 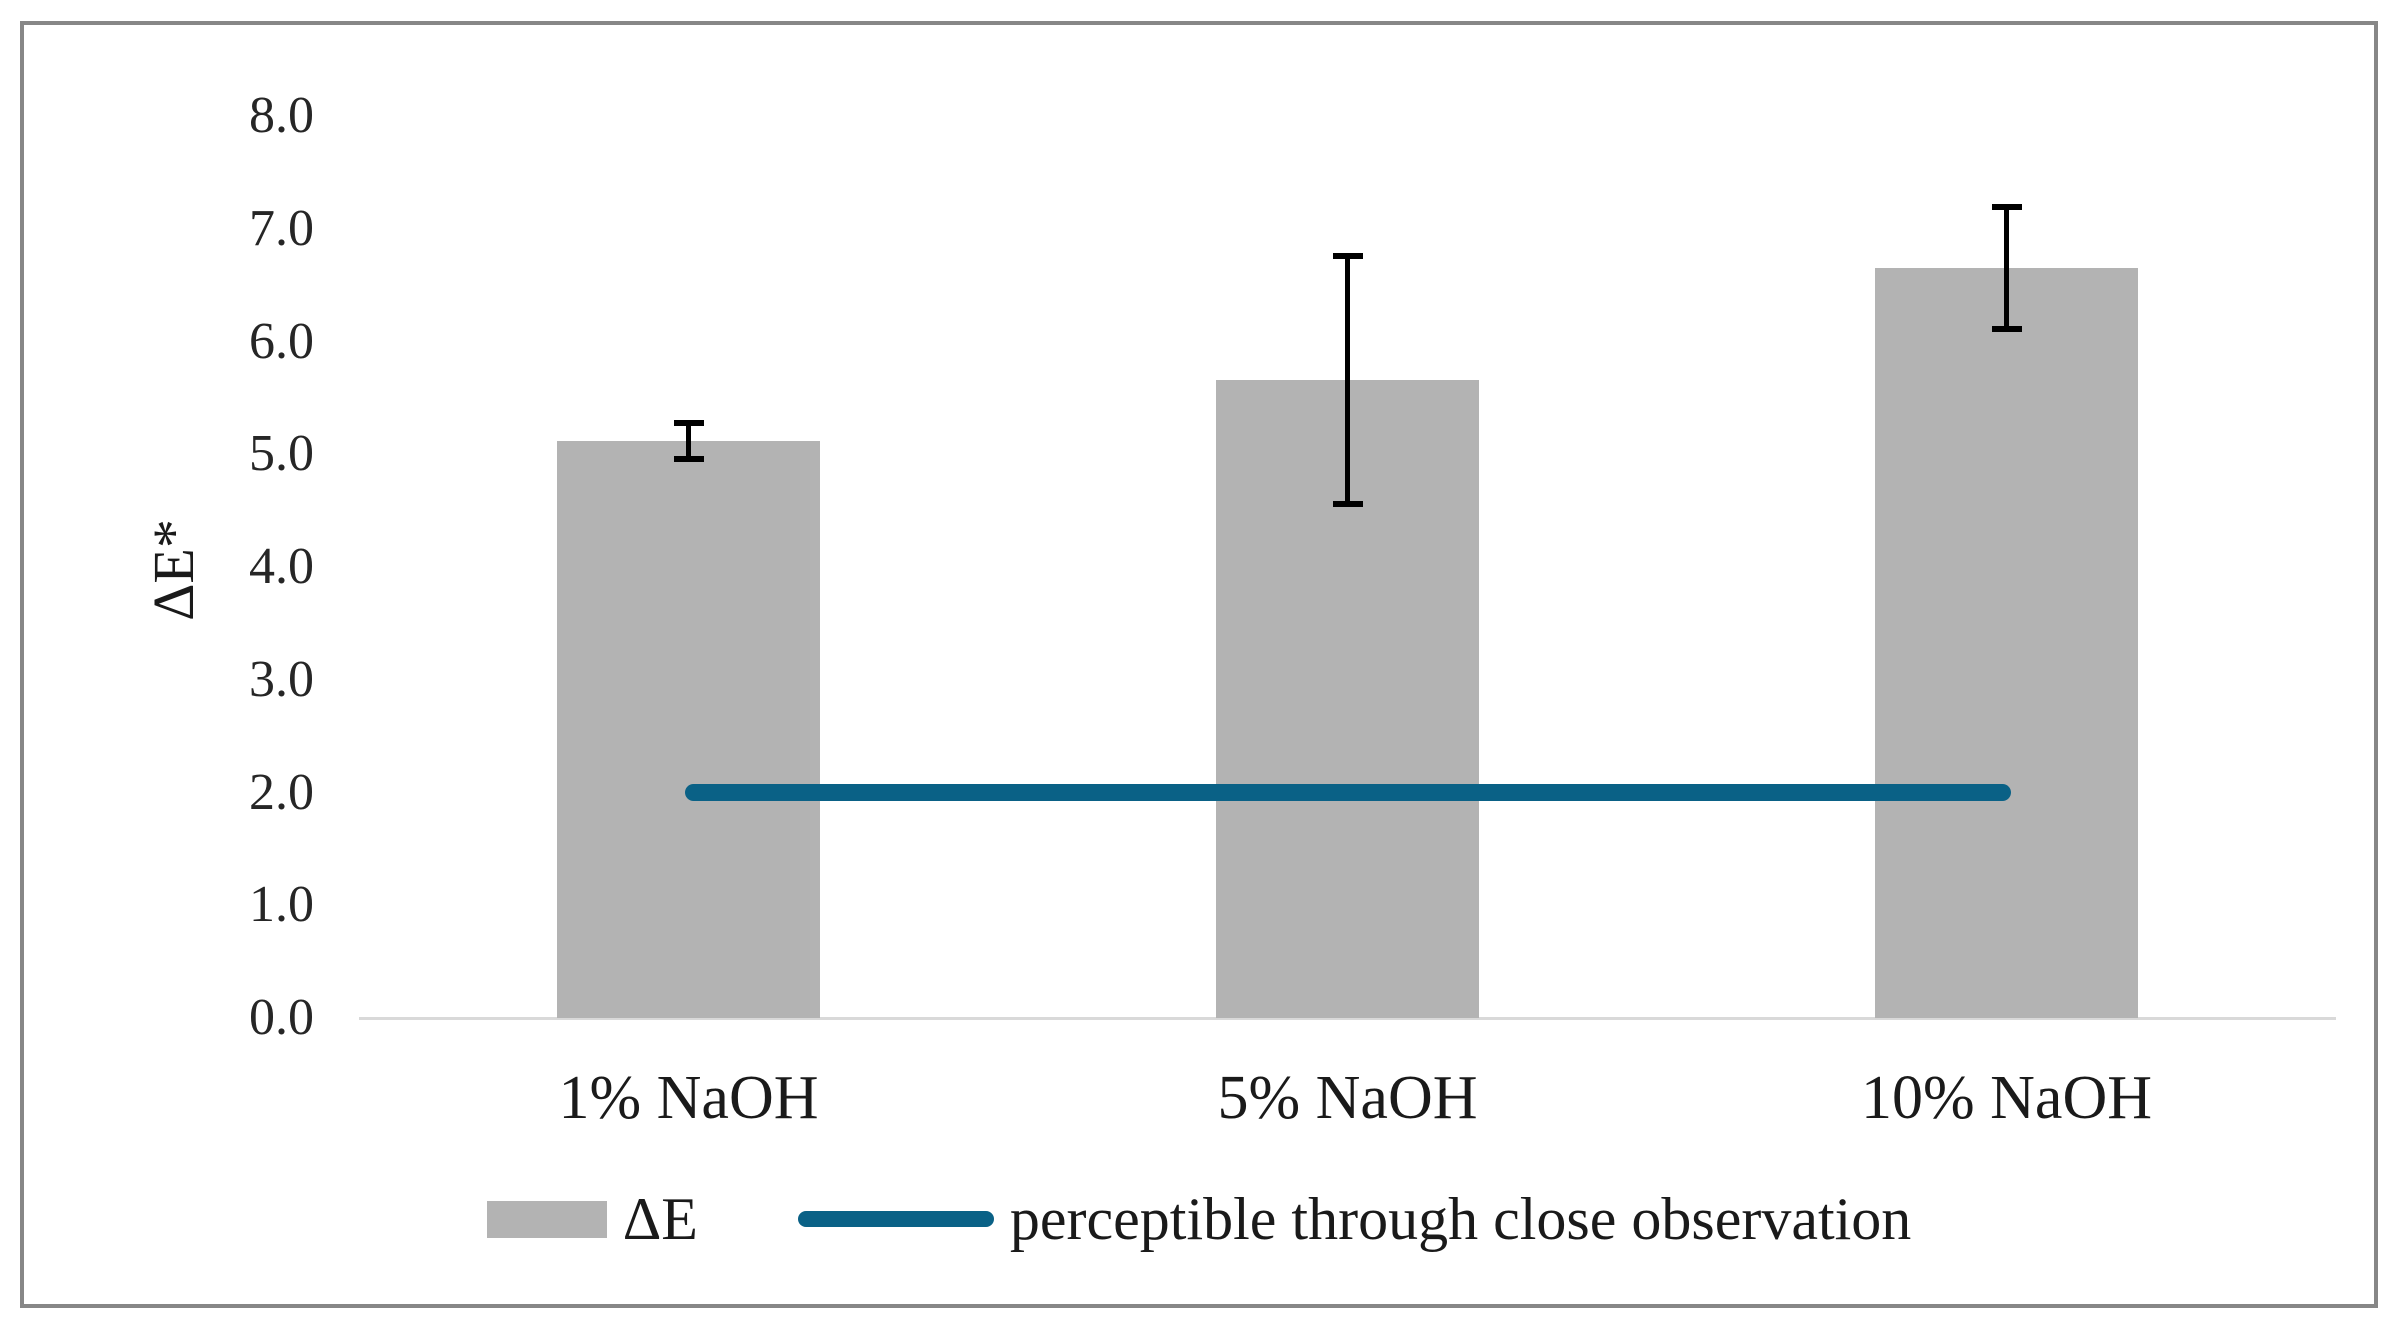 I want to click on legend-item-threshold: perceptible through close observation, so click(x=1354, y=1219).